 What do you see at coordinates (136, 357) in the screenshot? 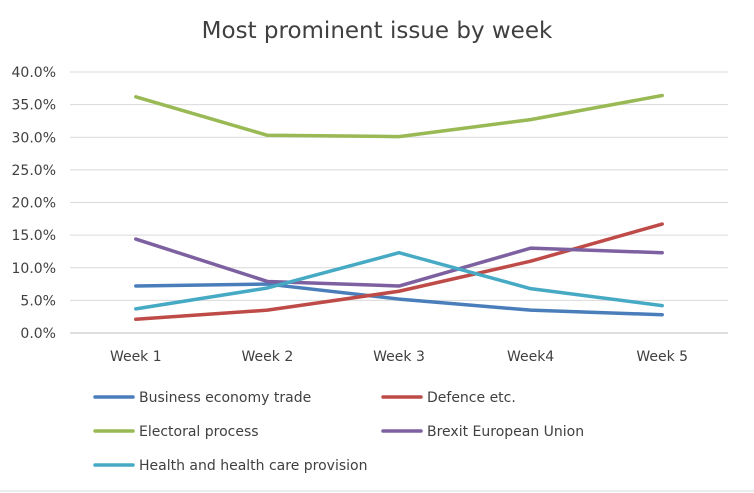
I see `x-tick-label: Week 1` at bounding box center [136, 357].